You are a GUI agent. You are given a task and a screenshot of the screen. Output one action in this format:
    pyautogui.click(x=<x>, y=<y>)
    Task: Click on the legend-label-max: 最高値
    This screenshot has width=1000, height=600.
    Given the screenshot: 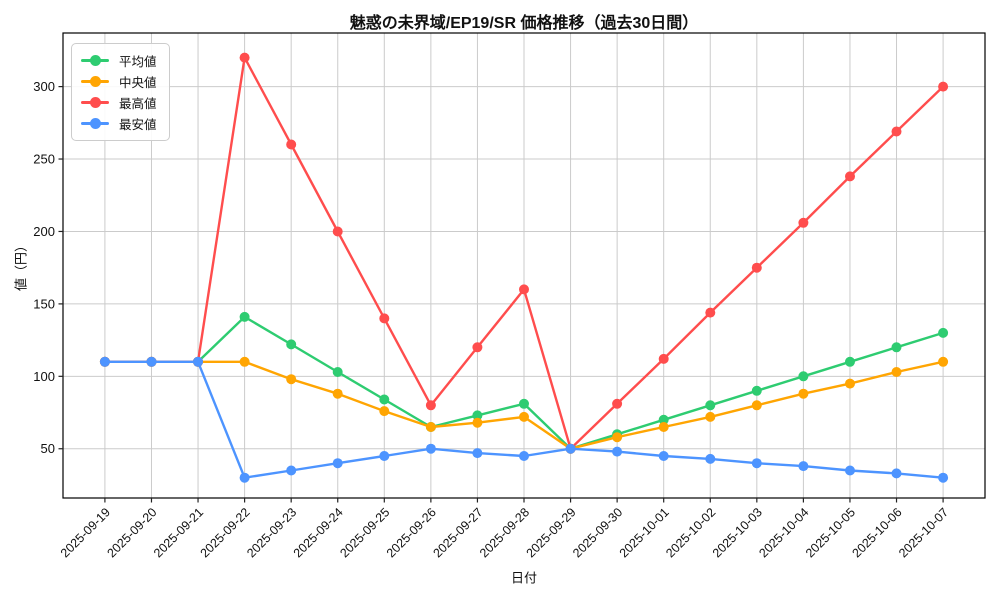 What is the action you would take?
    pyautogui.click(x=138, y=104)
    